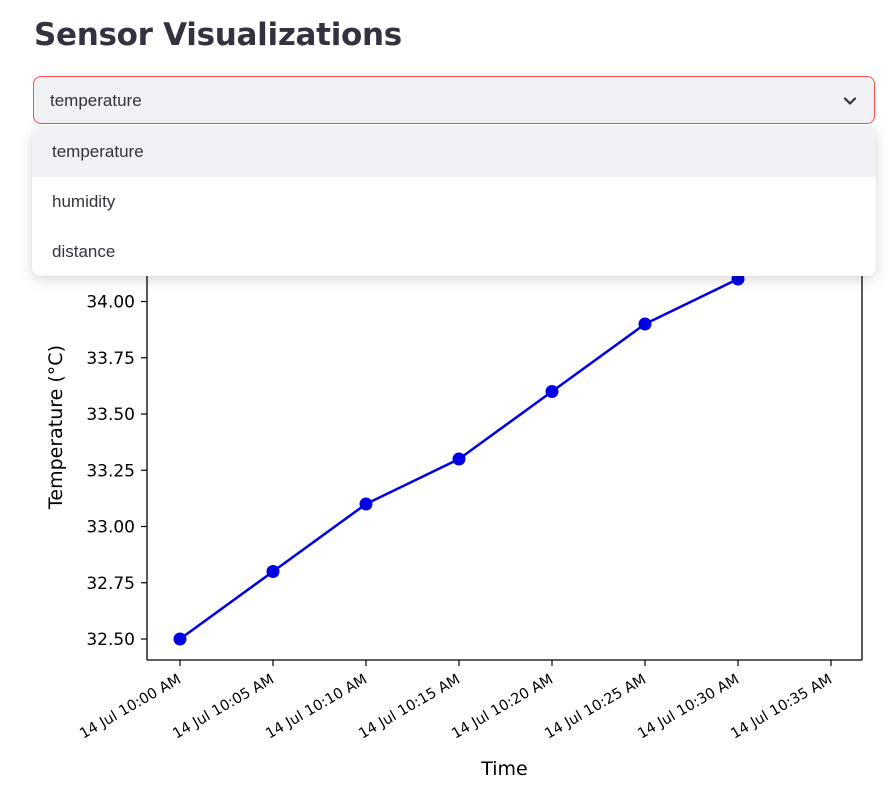 The height and width of the screenshot is (797, 894). I want to click on y-tick-label: 33.50, so click(110, 415).